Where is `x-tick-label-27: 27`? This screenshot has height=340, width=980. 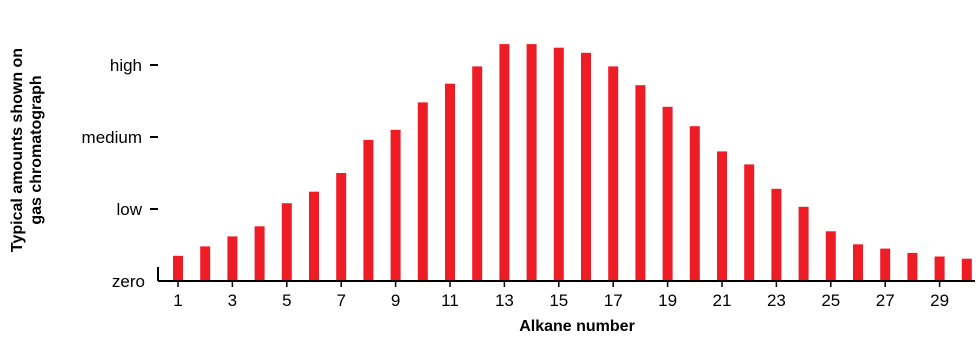 x-tick-label-27: 27 is located at coordinates (885, 300).